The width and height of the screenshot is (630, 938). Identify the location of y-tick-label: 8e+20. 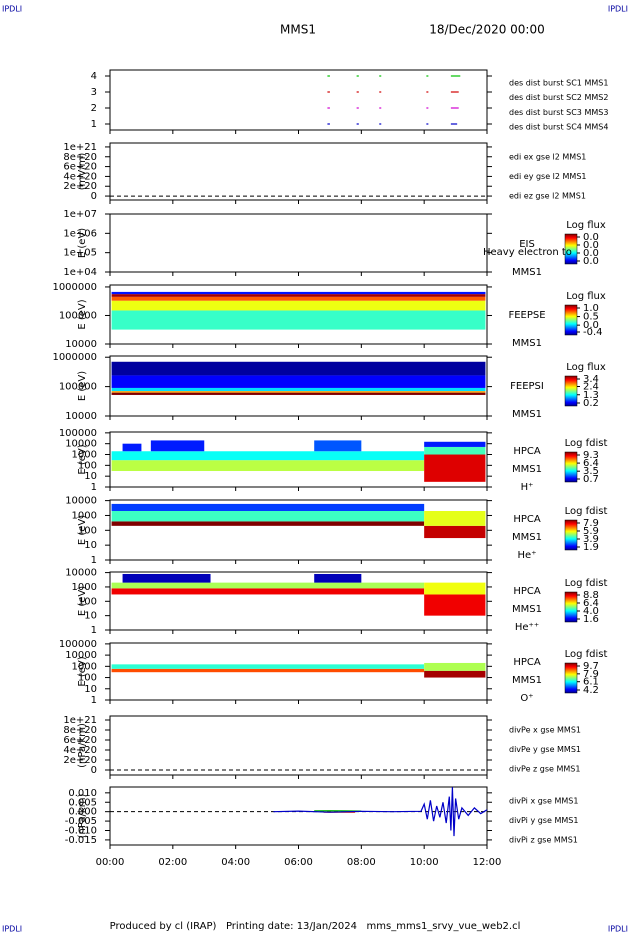
(80, 730).